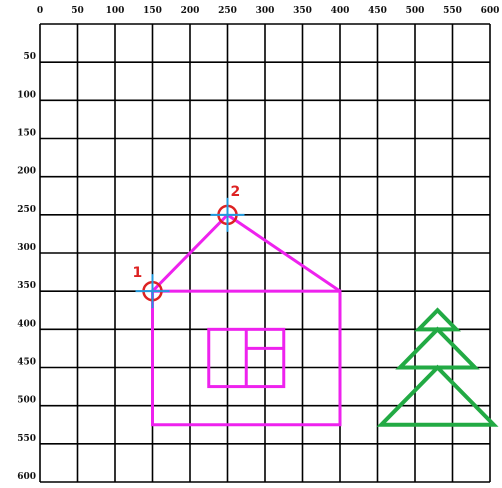  What do you see at coordinates (152, 11) in the screenshot?
I see `x-tick-label: 150` at bounding box center [152, 11].